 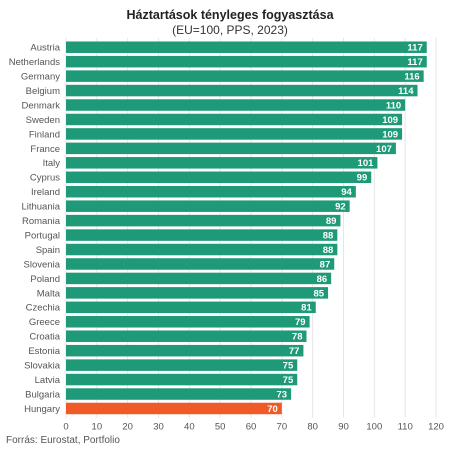 What do you see at coordinates (405, 427) in the screenshot?
I see `x-tick-label: 110` at bounding box center [405, 427].